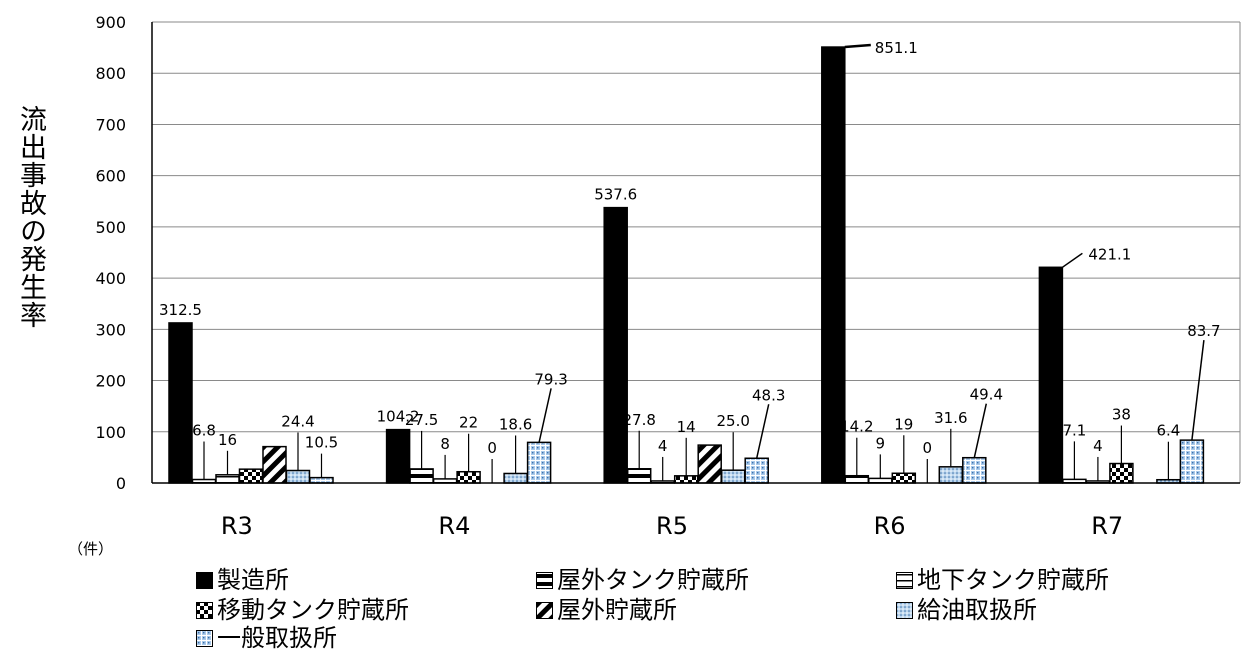 Image resolution: width=1250 pixels, height=654 pixels. I want to click on data-label: 4, so click(663, 446).